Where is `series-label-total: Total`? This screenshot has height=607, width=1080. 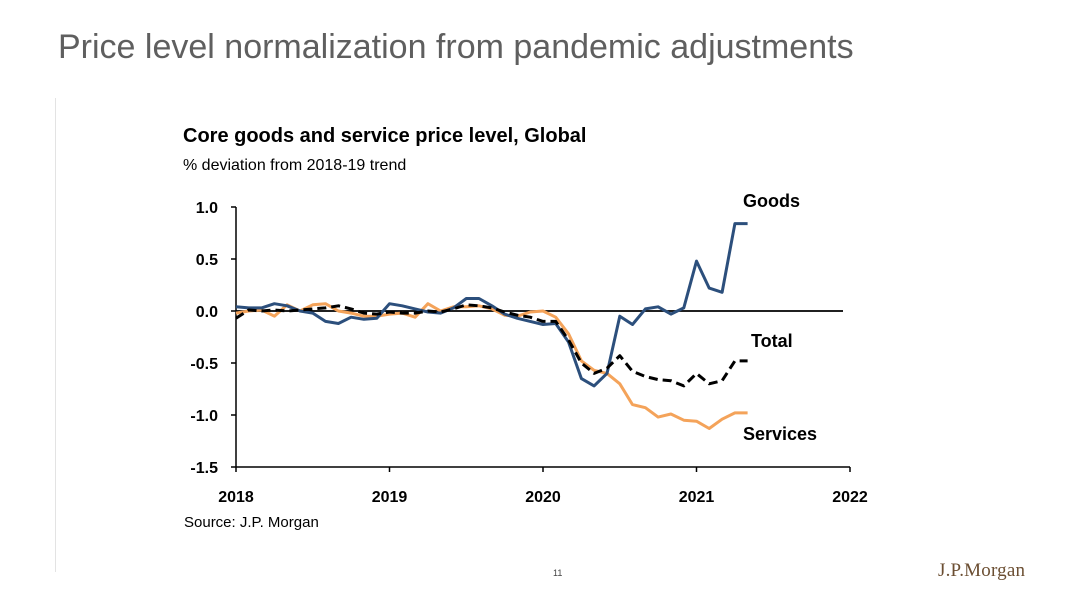 series-label-total: Total is located at coordinates (772, 341).